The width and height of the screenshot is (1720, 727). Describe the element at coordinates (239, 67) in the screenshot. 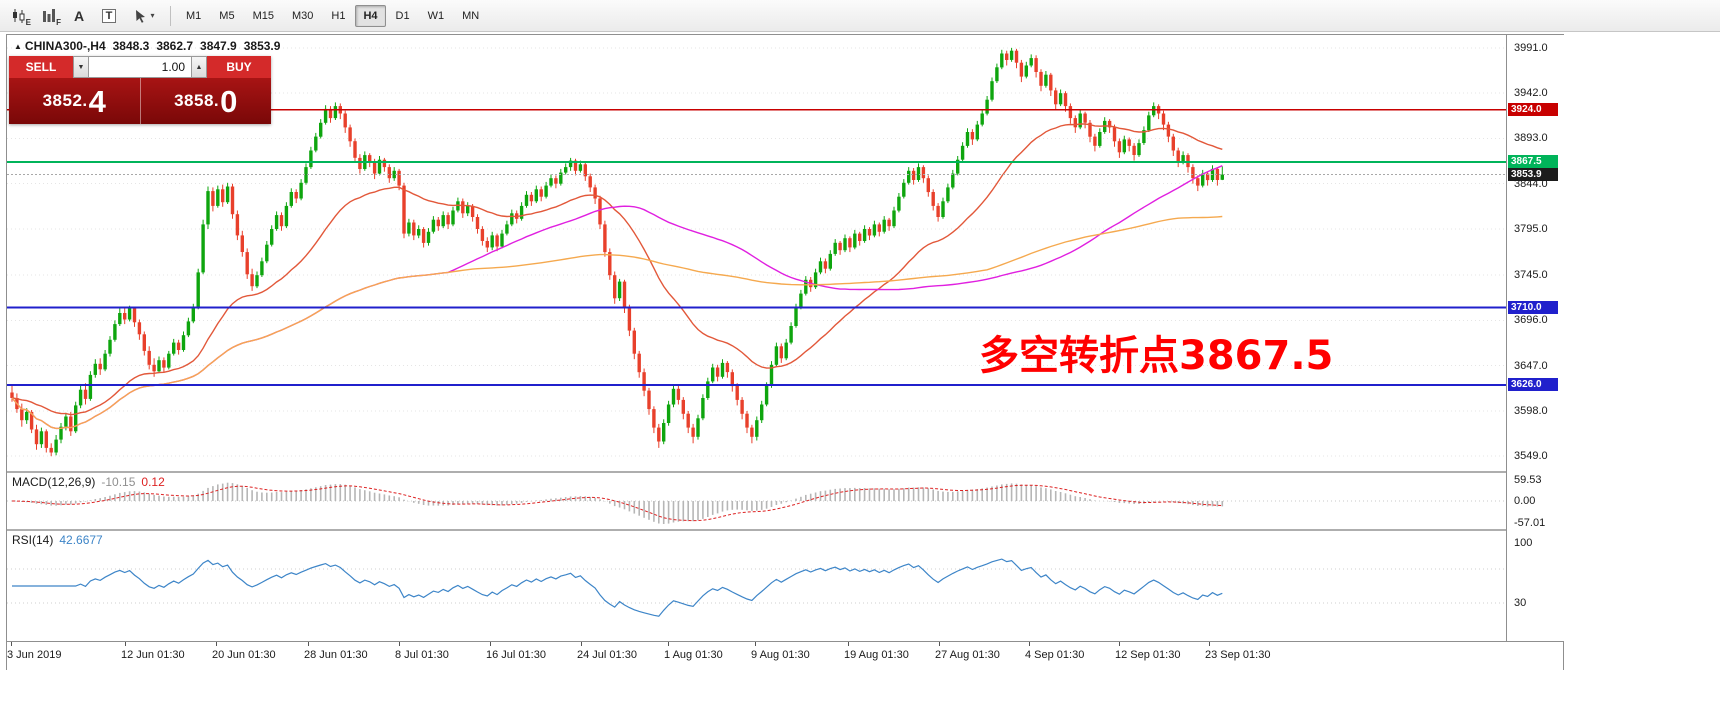

I see `buy-button: BUY` at that location.